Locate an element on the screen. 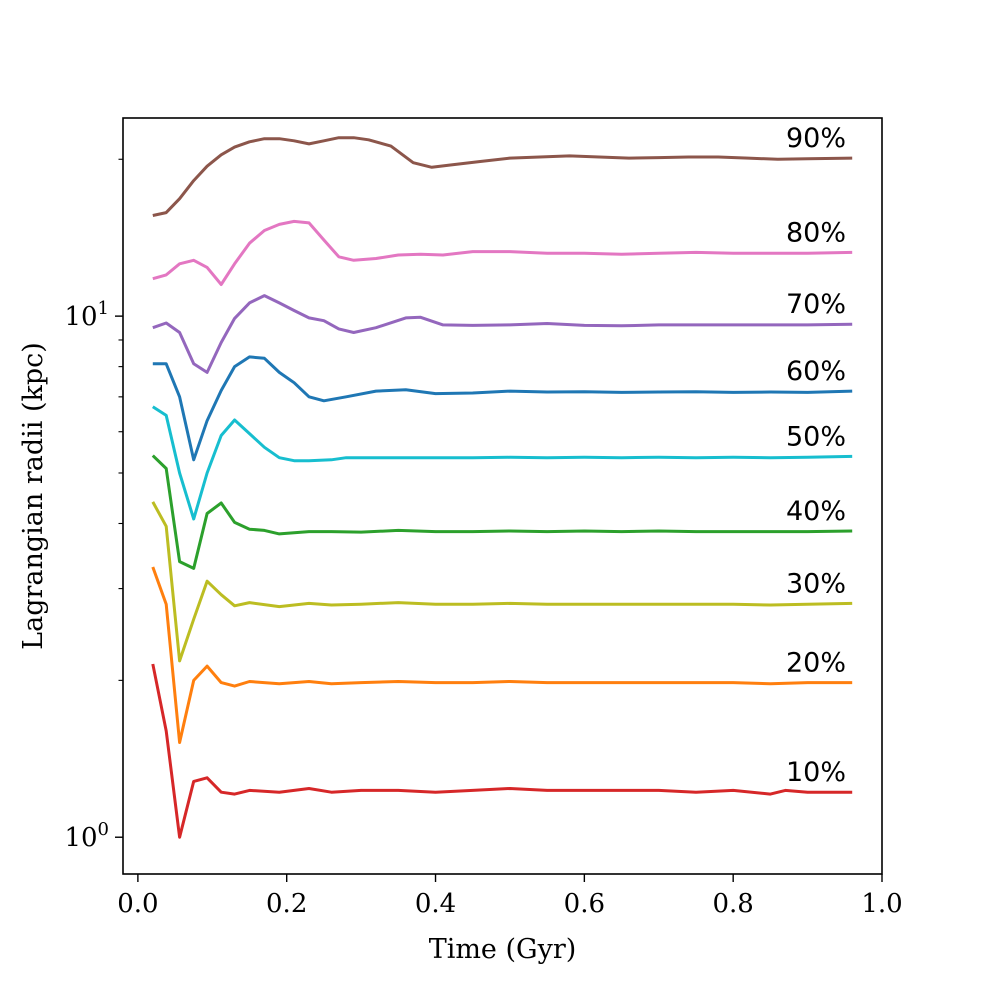 The image size is (981, 981). x-tick-label: 0.6 is located at coordinates (584, 904).